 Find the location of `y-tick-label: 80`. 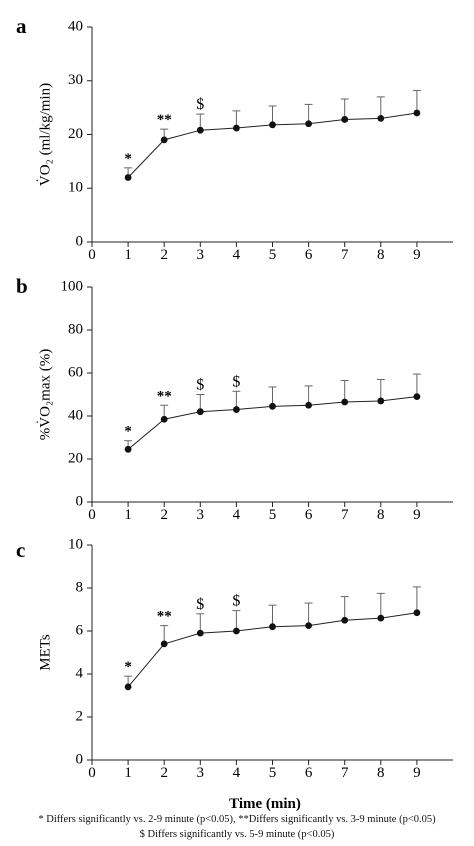

y-tick-label: 80 is located at coordinates (75, 329).